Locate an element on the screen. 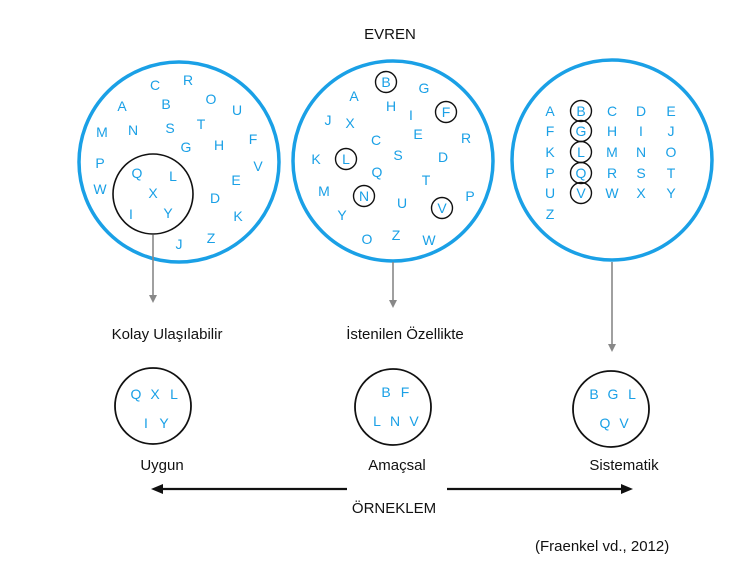 This screenshot has width=752, height=566. sample-letter-n: N is located at coordinates (395, 421).